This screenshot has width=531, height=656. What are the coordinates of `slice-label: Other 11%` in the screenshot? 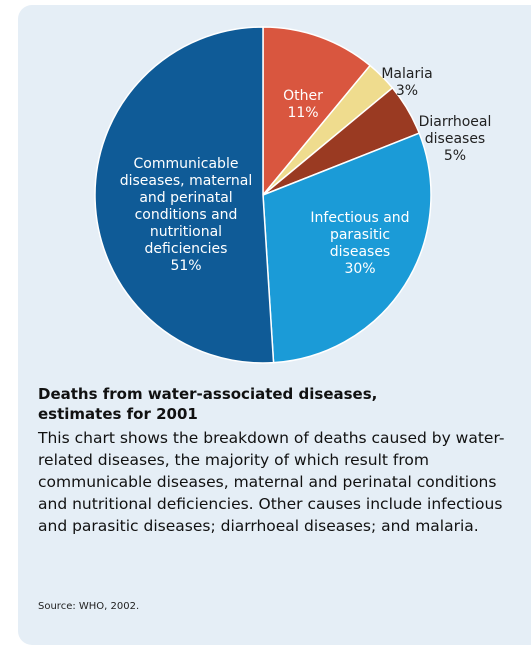 It's located at (303, 105).